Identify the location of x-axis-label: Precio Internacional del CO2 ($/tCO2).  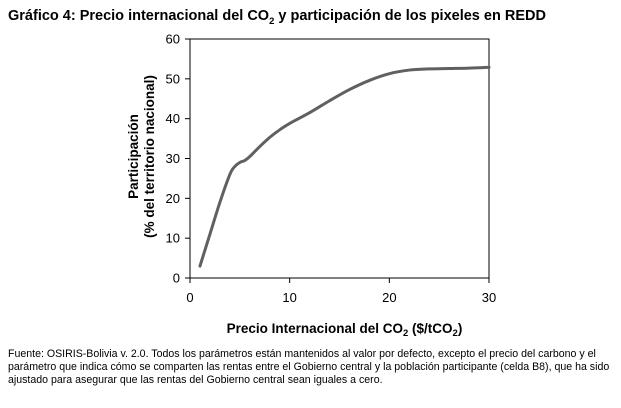
(345, 330).